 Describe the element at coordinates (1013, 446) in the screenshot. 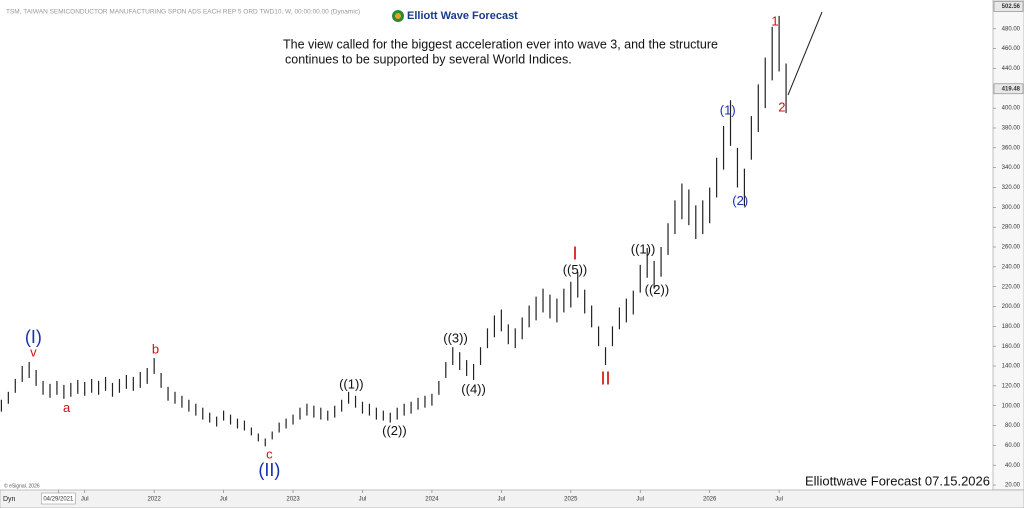

I see `y-tick-label: 60.00` at that location.